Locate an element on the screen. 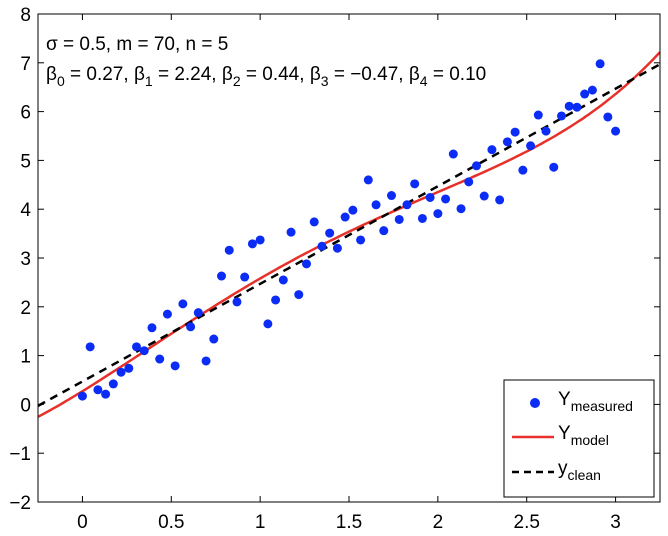 The height and width of the screenshot is (536, 668). legend-box is located at coordinates (579, 438).